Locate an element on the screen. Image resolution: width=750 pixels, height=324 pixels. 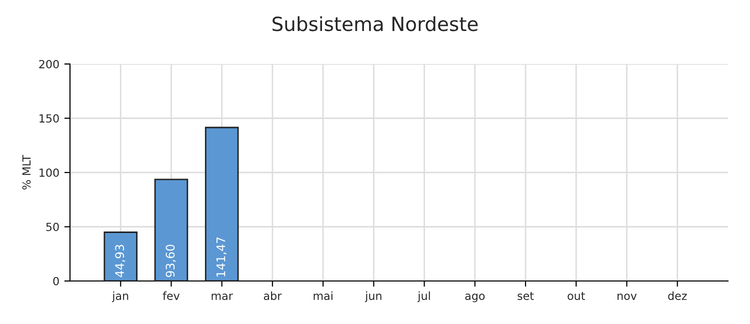
y-axis-title: % MLT is located at coordinates (26, 172).